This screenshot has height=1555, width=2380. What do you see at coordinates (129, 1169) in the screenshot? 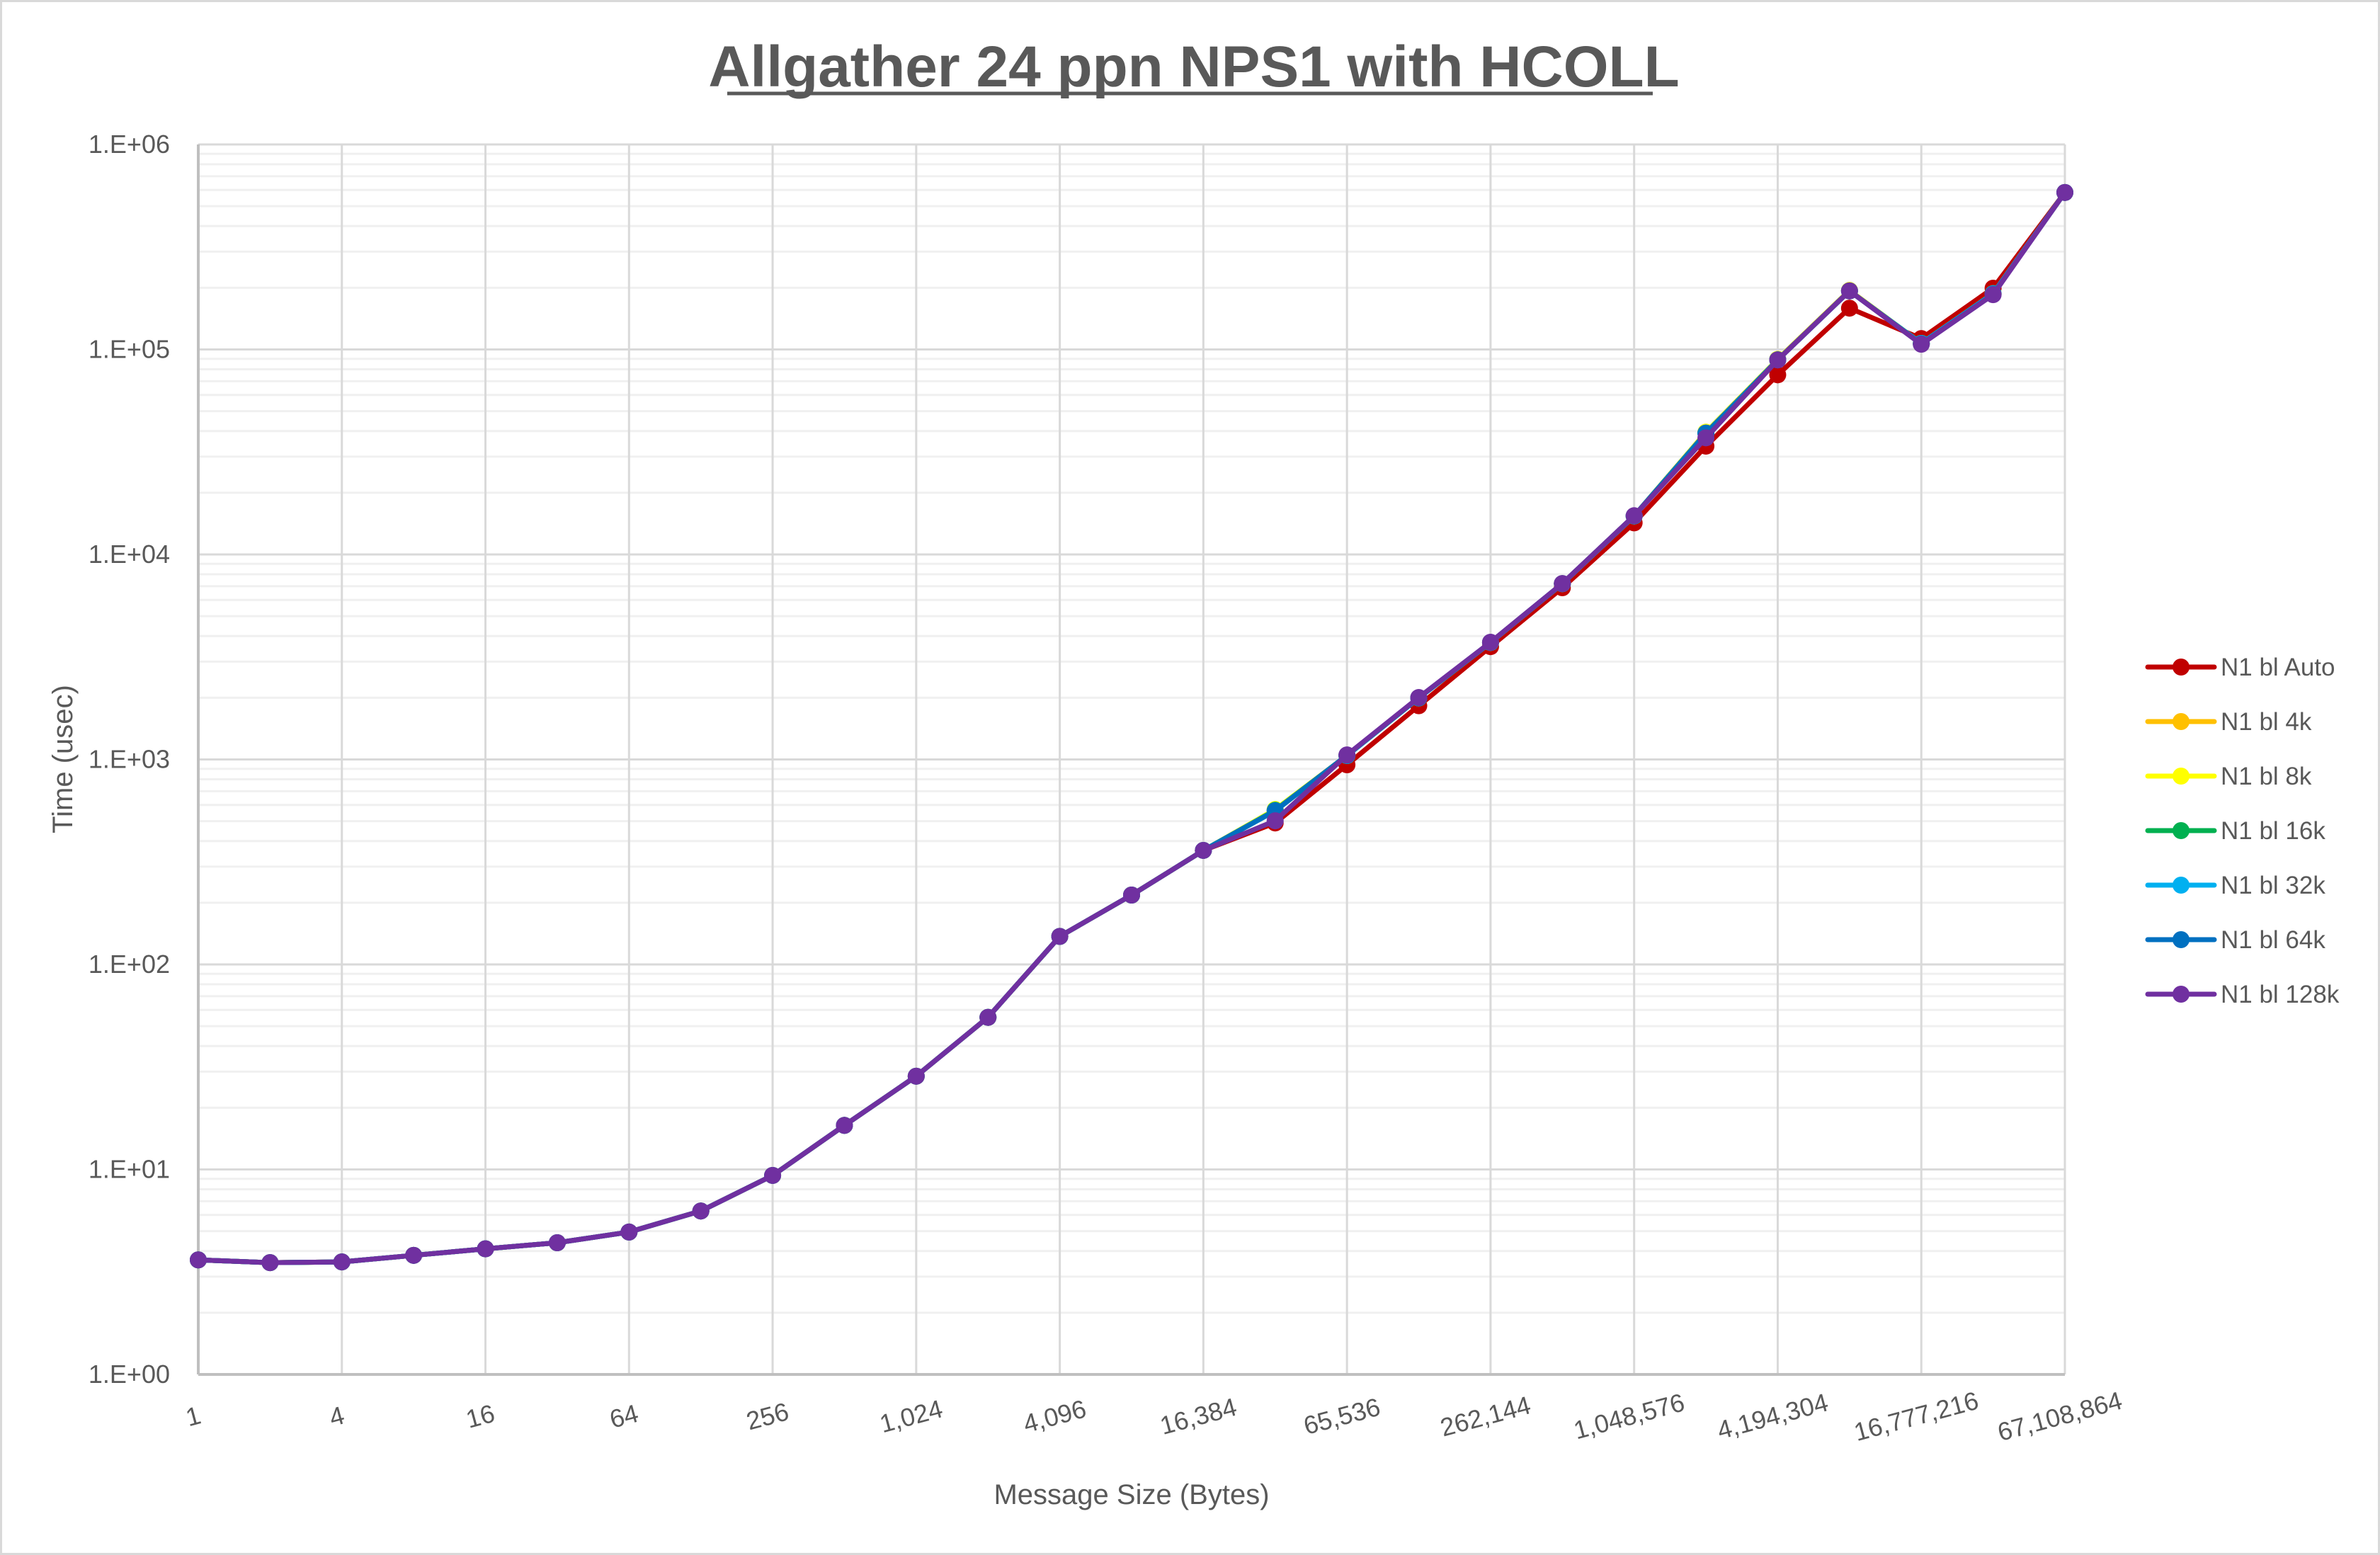
I see `y-tick-label: 1.E+01` at bounding box center [129, 1169].